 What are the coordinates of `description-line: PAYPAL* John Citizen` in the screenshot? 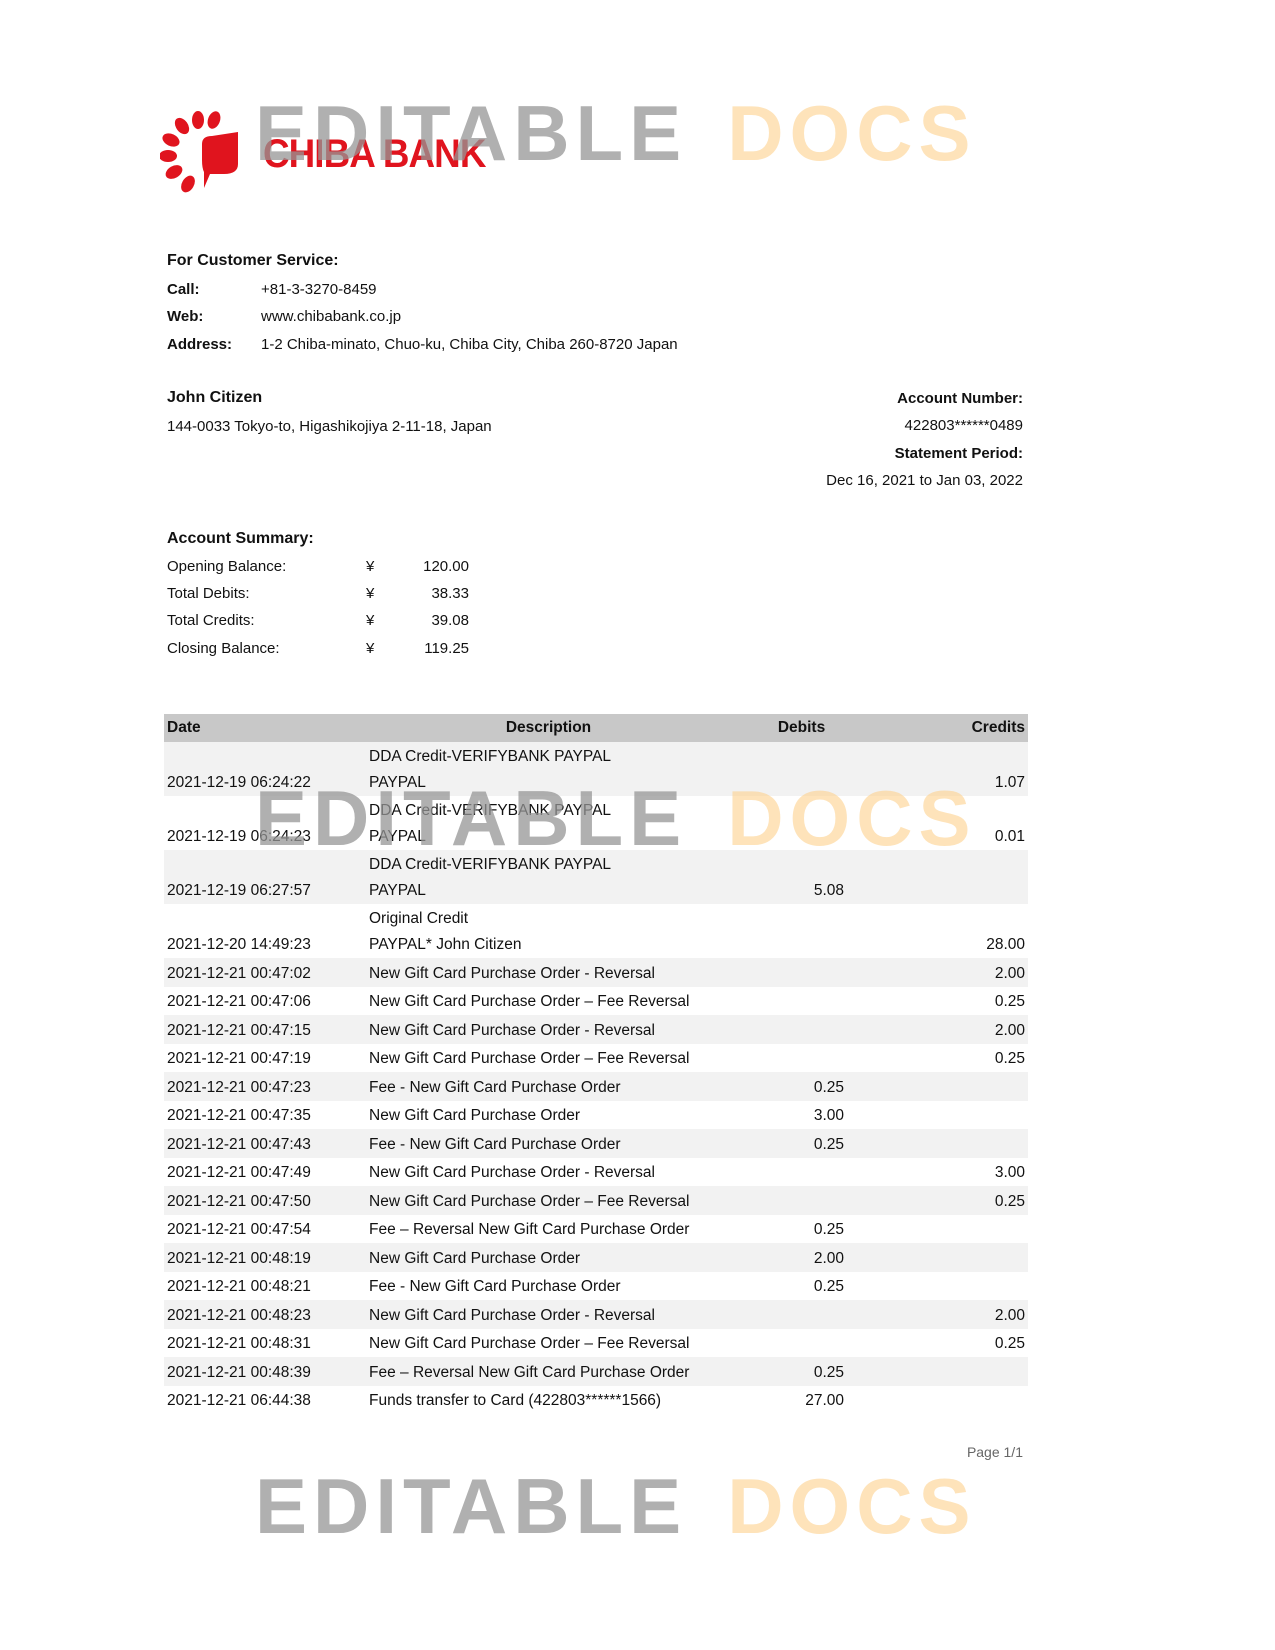 It's located at (445, 944).